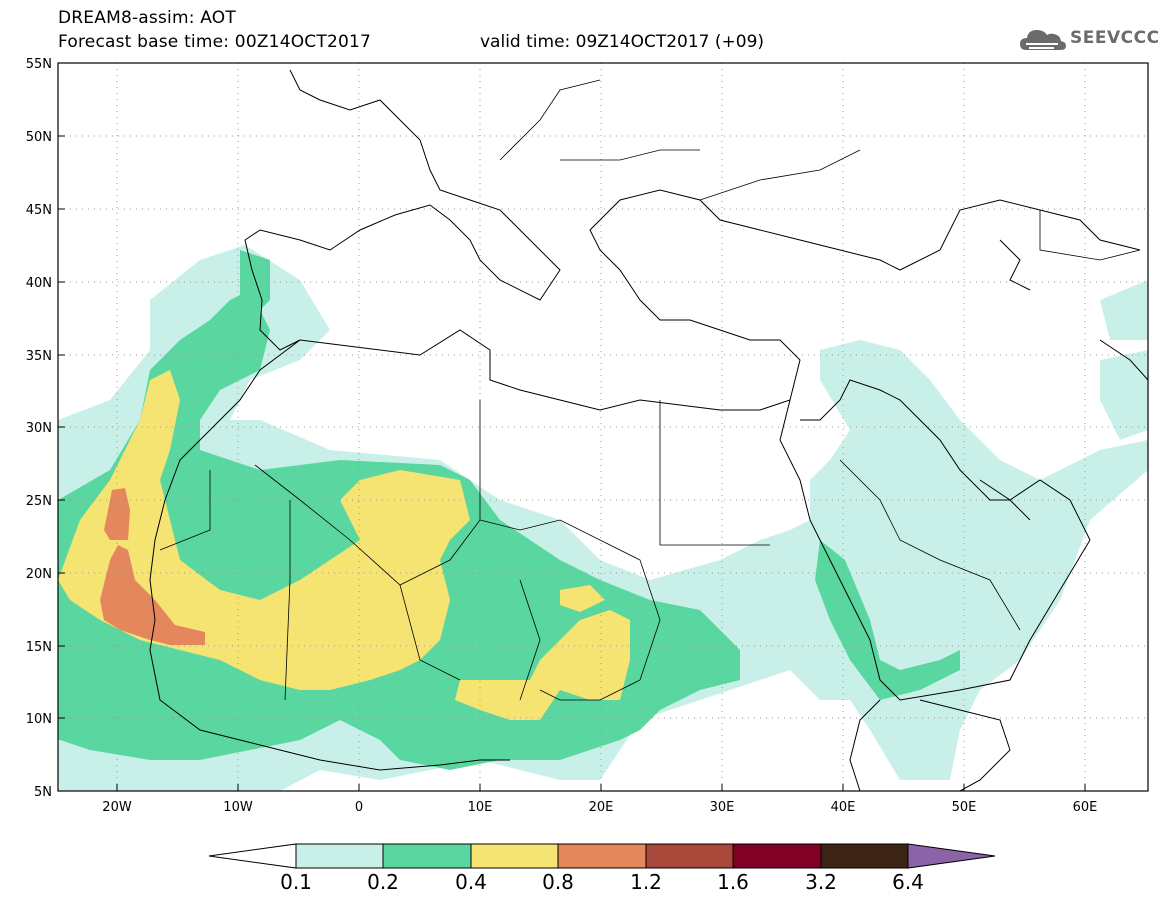 This screenshot has height=905, width=1165. I want to click on colorbar-label: 0.2, so click(383, 882).